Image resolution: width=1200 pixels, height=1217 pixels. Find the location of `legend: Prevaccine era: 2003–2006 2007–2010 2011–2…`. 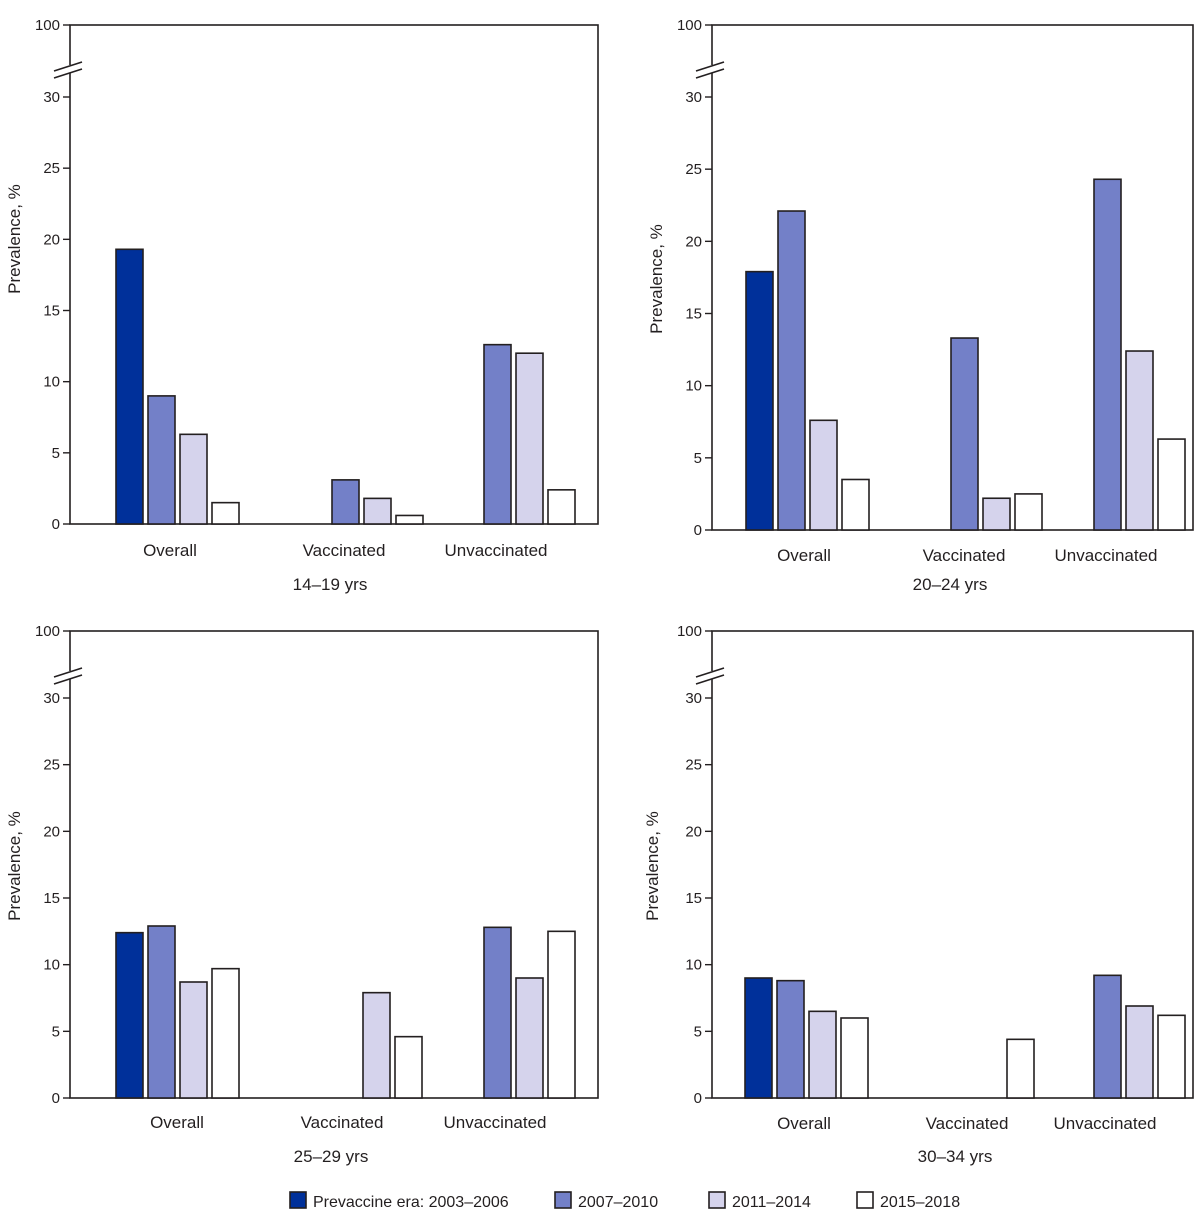

legend: Prevaccine era: 2003–2006 2007–2010 2011–2… is located at coordinates (624, 1201).